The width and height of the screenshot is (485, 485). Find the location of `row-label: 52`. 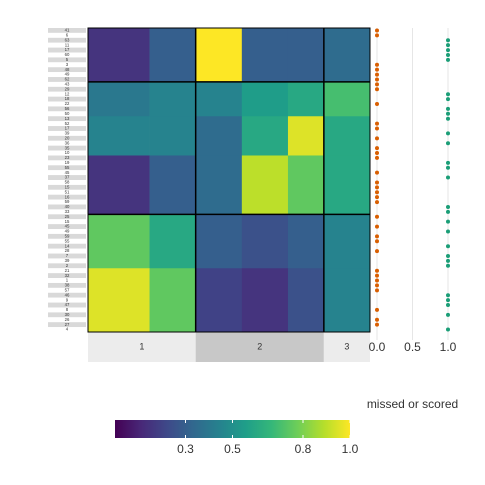

row-label: 52 is located at coordinates (67, 123).